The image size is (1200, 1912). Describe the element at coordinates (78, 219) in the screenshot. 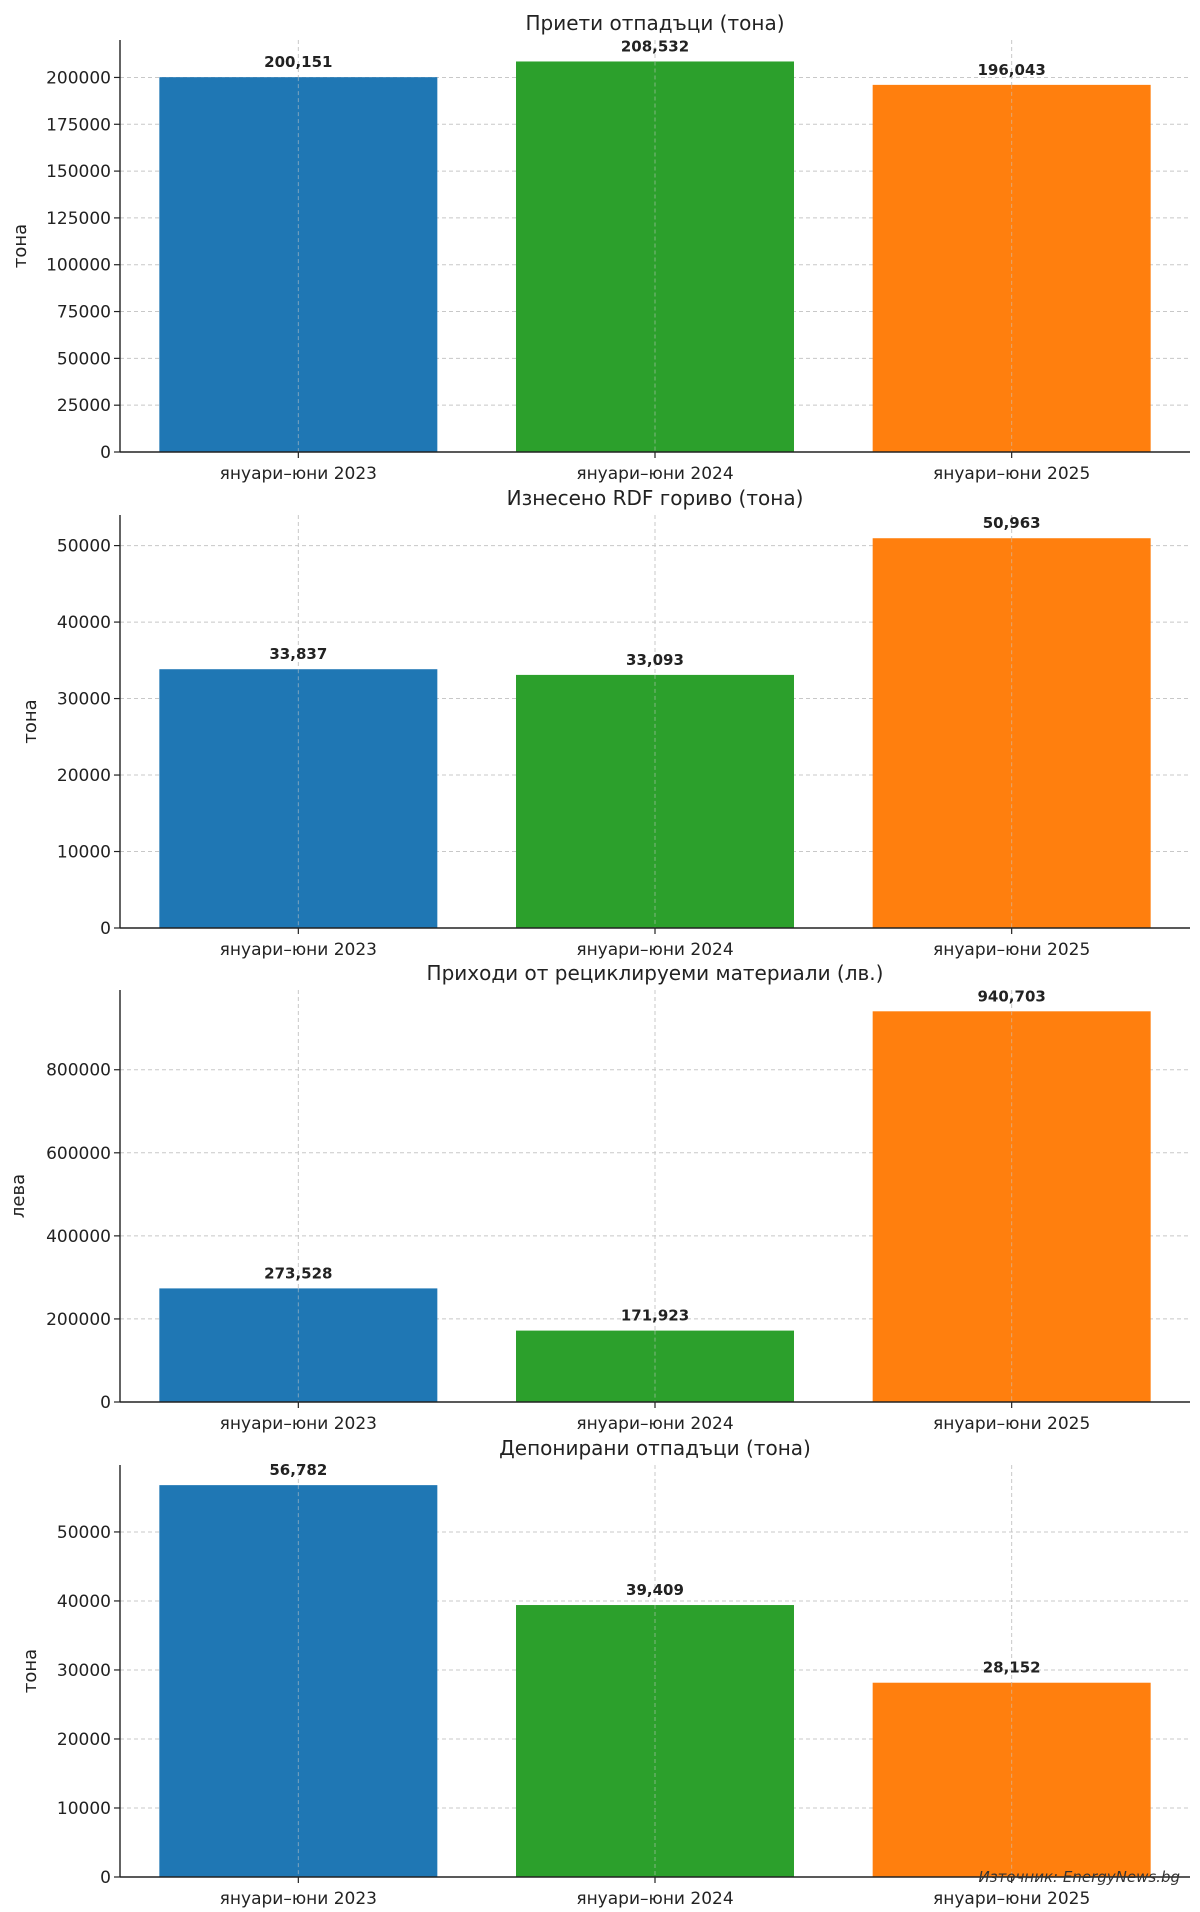

I see `y-tick-label: 125000` at that location.